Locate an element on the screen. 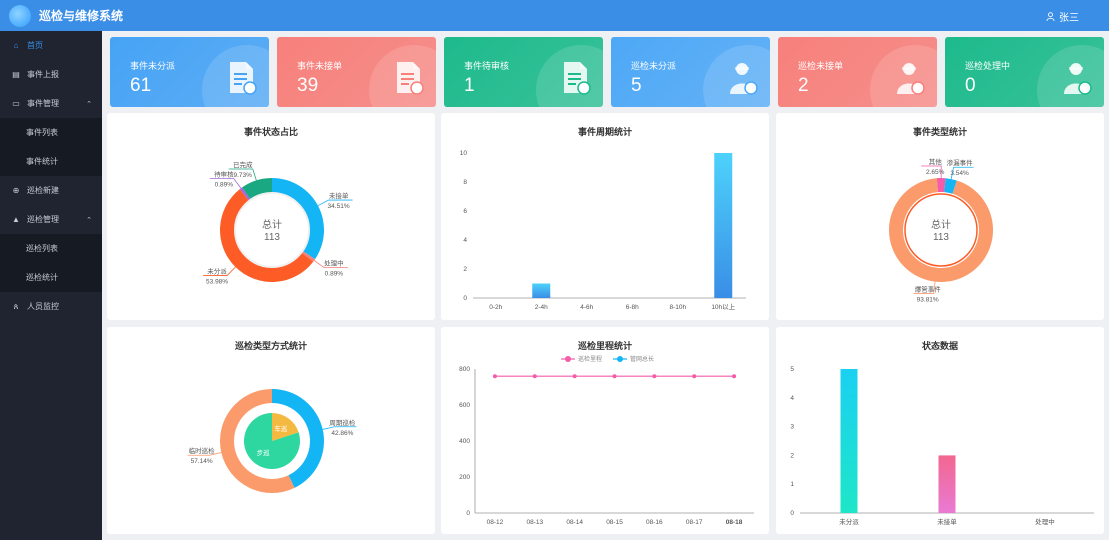 The image size is (1109, 540). y-tick-label: 3 is located at coordinates (792, 427).